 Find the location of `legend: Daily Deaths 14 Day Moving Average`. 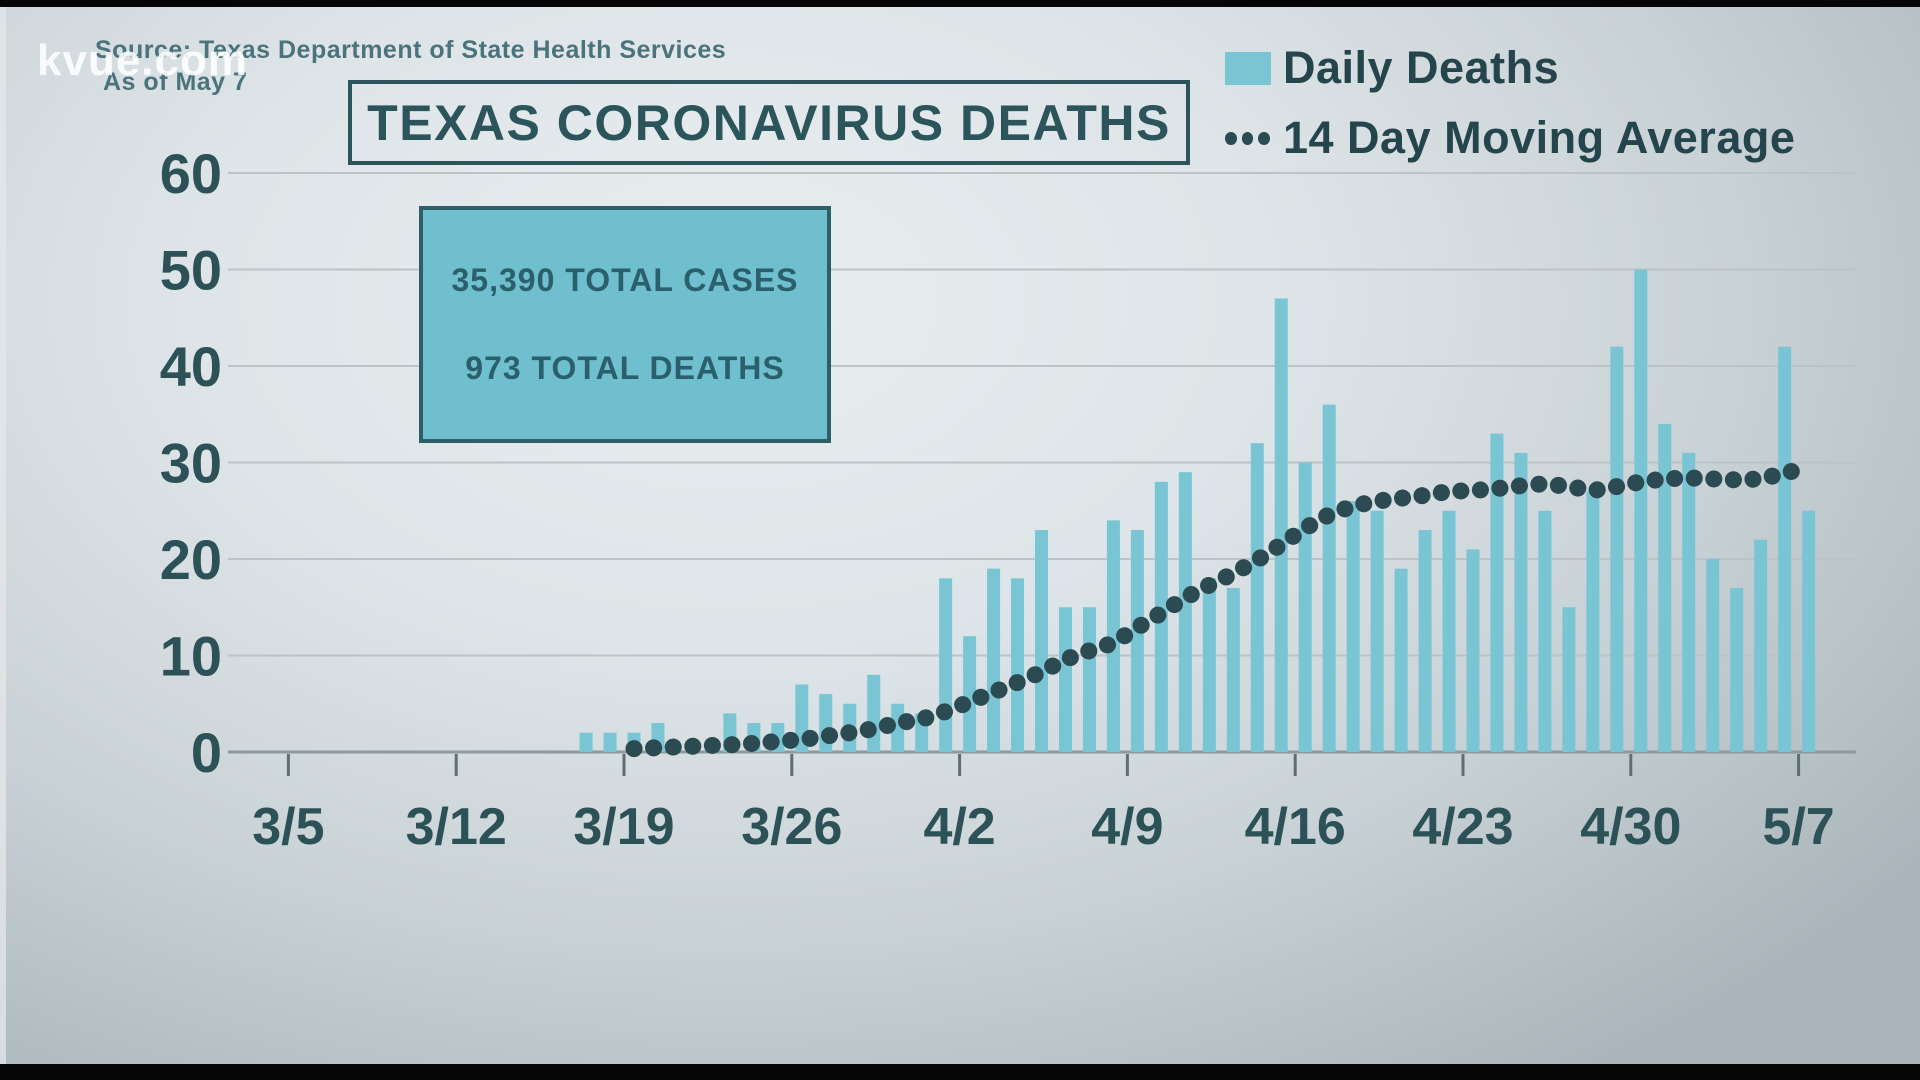

legend: Daily Deaths 14 Day Moving Average is located at coordinates (1510, 113).